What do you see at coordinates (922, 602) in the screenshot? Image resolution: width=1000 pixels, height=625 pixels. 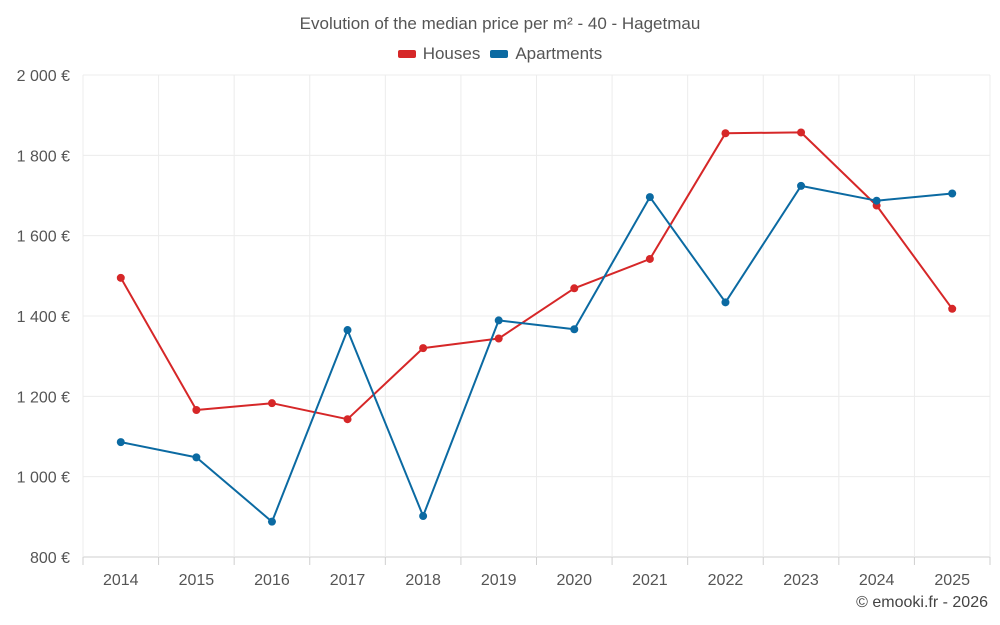 I see `credit: © emooki.fr - 2026` at bounding box center [922, 602].